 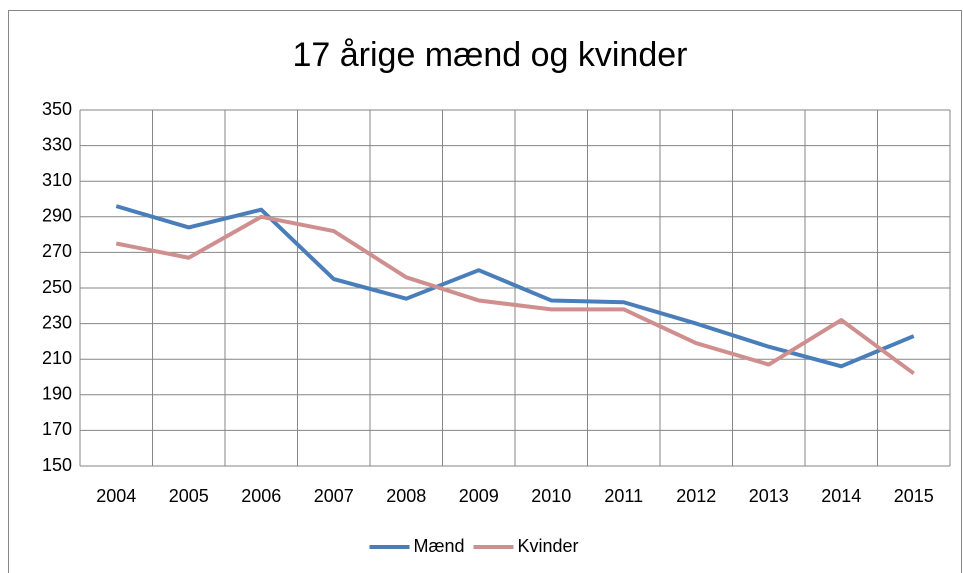 What do you see at coordinates (769, 496) in the screenshot?
I see `x-tick-label: 2013` at bounding box center [769, 496].